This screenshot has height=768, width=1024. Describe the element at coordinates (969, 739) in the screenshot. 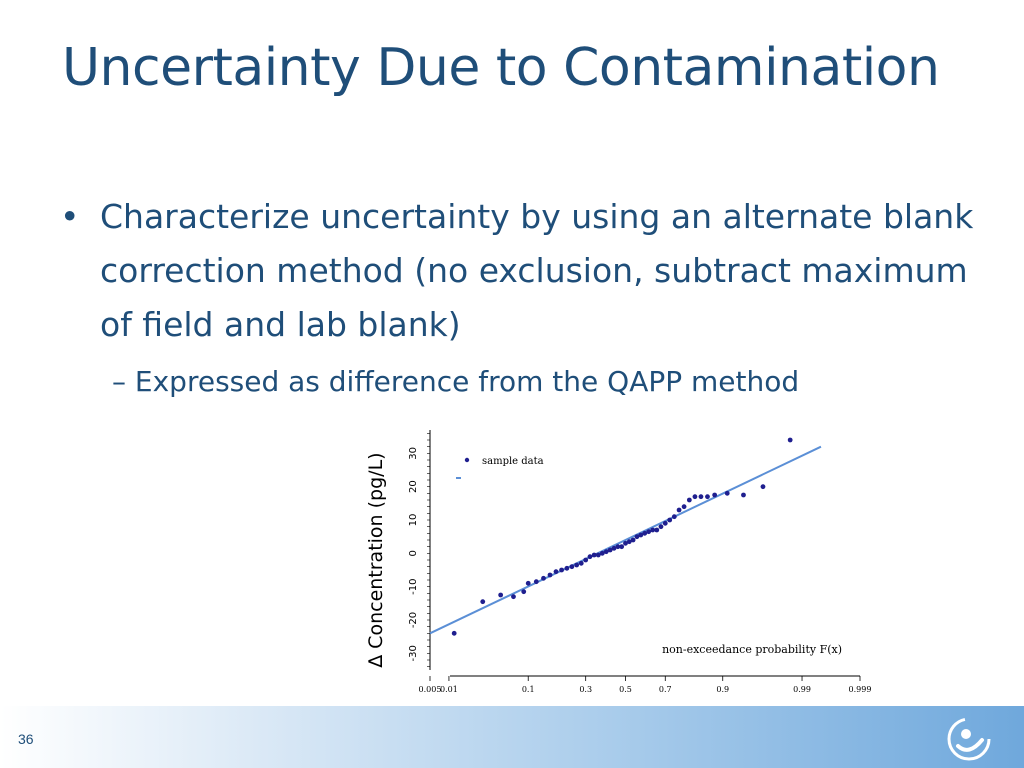

I see `swirl-logo-icon` at that location.